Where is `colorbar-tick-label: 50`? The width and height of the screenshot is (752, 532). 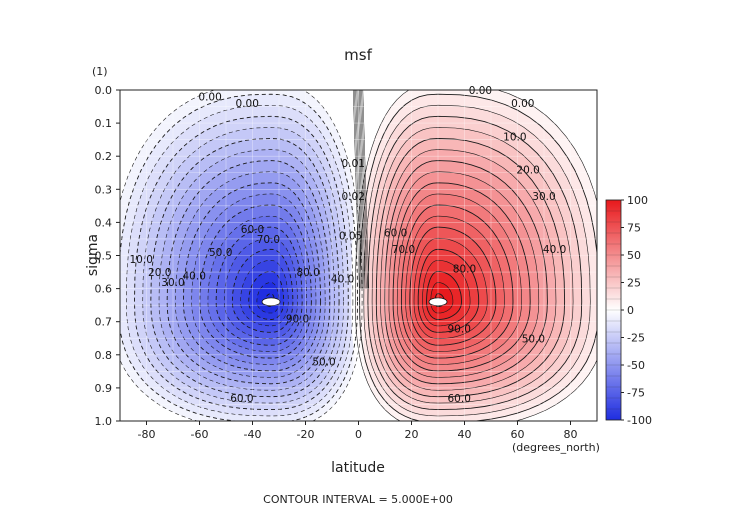
colorbar-tick-label: 50 is located at coordinates (634, 255).